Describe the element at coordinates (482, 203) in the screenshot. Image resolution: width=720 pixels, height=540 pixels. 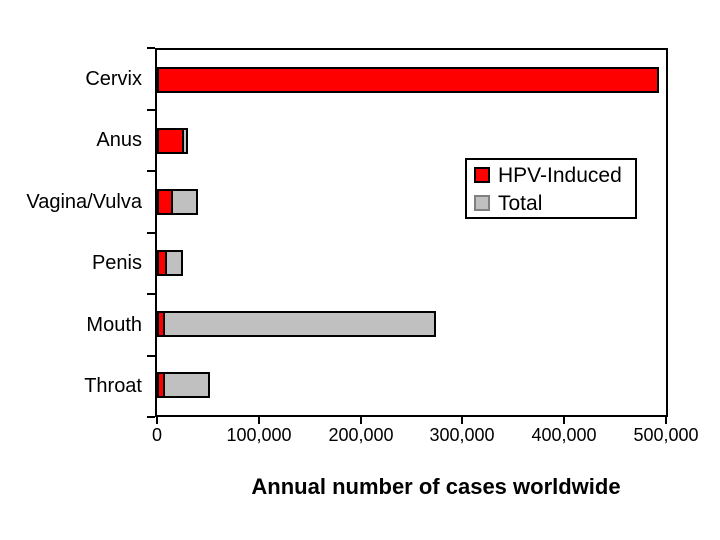
I see `total-swatch-icon` at that location.